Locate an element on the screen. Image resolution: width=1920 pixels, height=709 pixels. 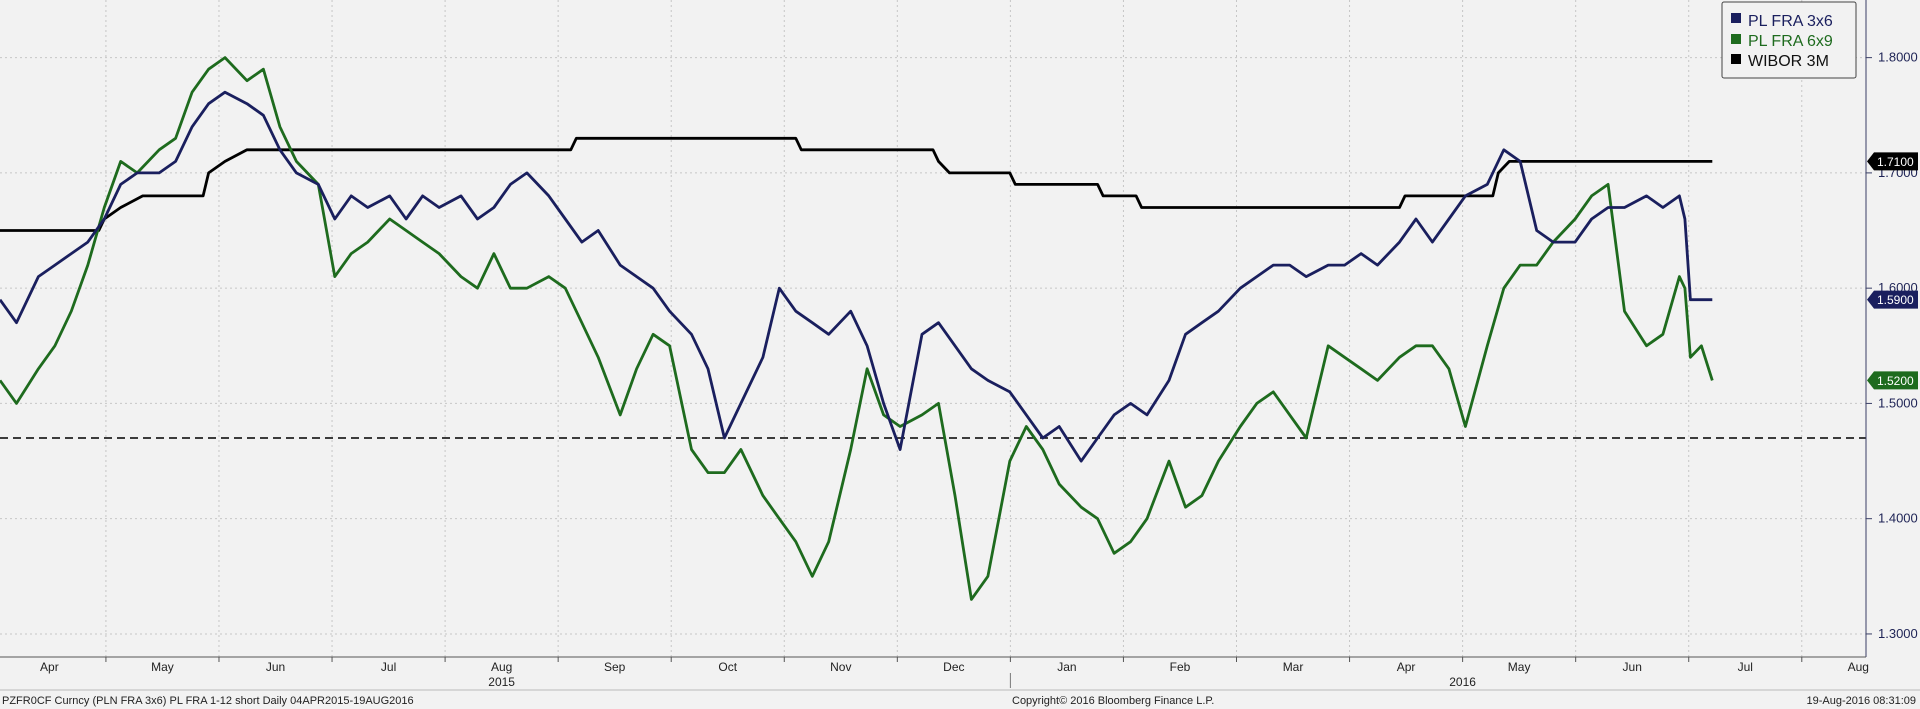
last-value-tag-label: 1.7100 is located at coordinates (1895, 162).